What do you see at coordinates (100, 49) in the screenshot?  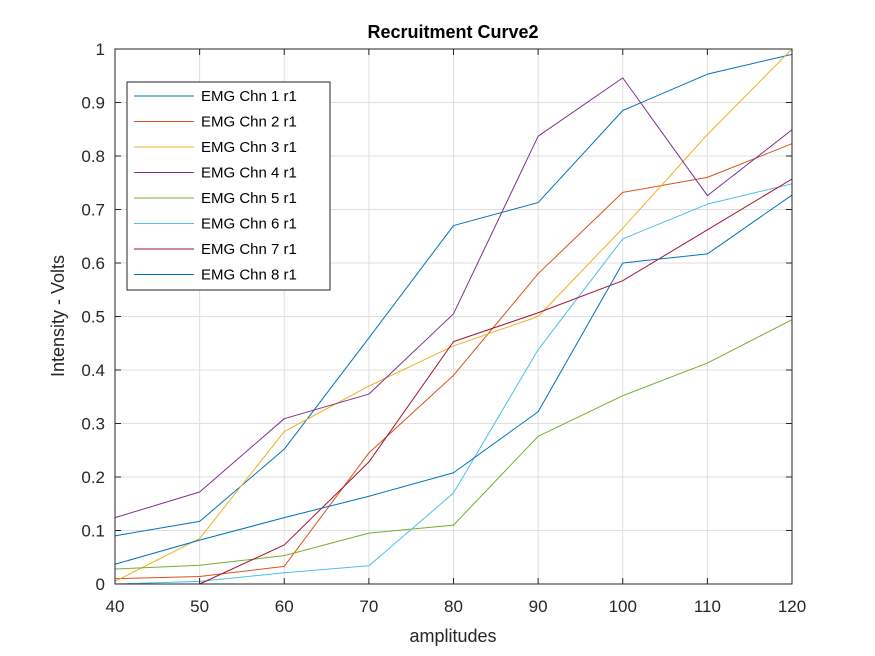 I see `y-tick-label: 1` at bounding box center [100, 49].